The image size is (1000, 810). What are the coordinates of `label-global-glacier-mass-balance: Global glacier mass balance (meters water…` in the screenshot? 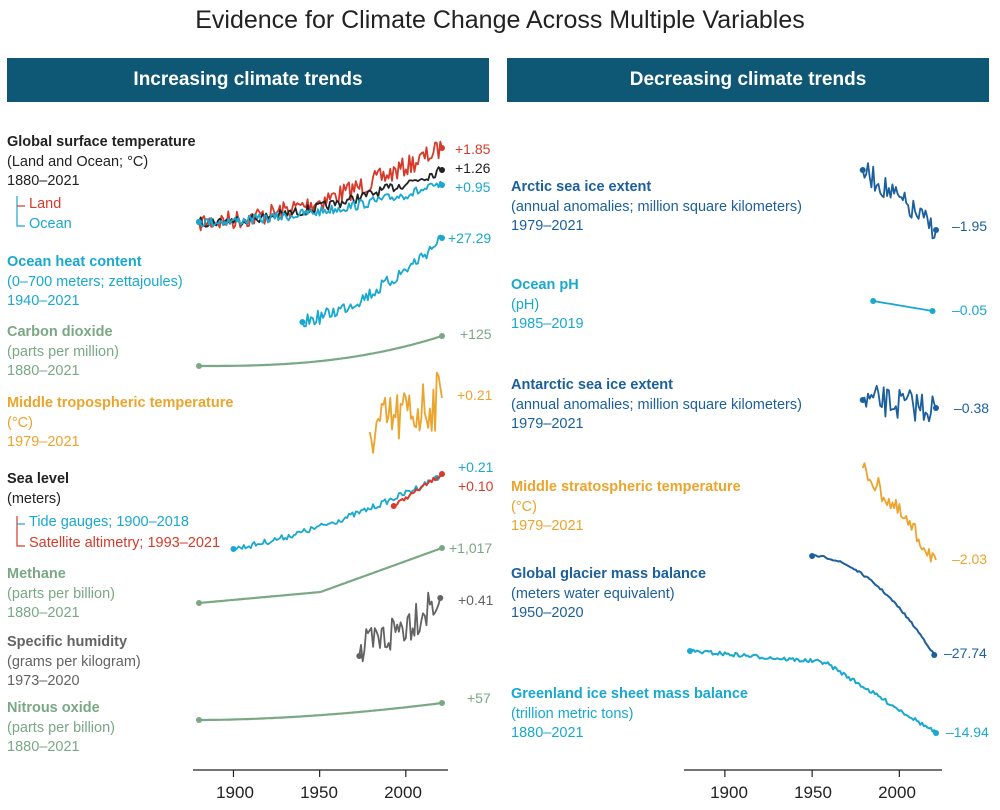 It's located at (609, 593).